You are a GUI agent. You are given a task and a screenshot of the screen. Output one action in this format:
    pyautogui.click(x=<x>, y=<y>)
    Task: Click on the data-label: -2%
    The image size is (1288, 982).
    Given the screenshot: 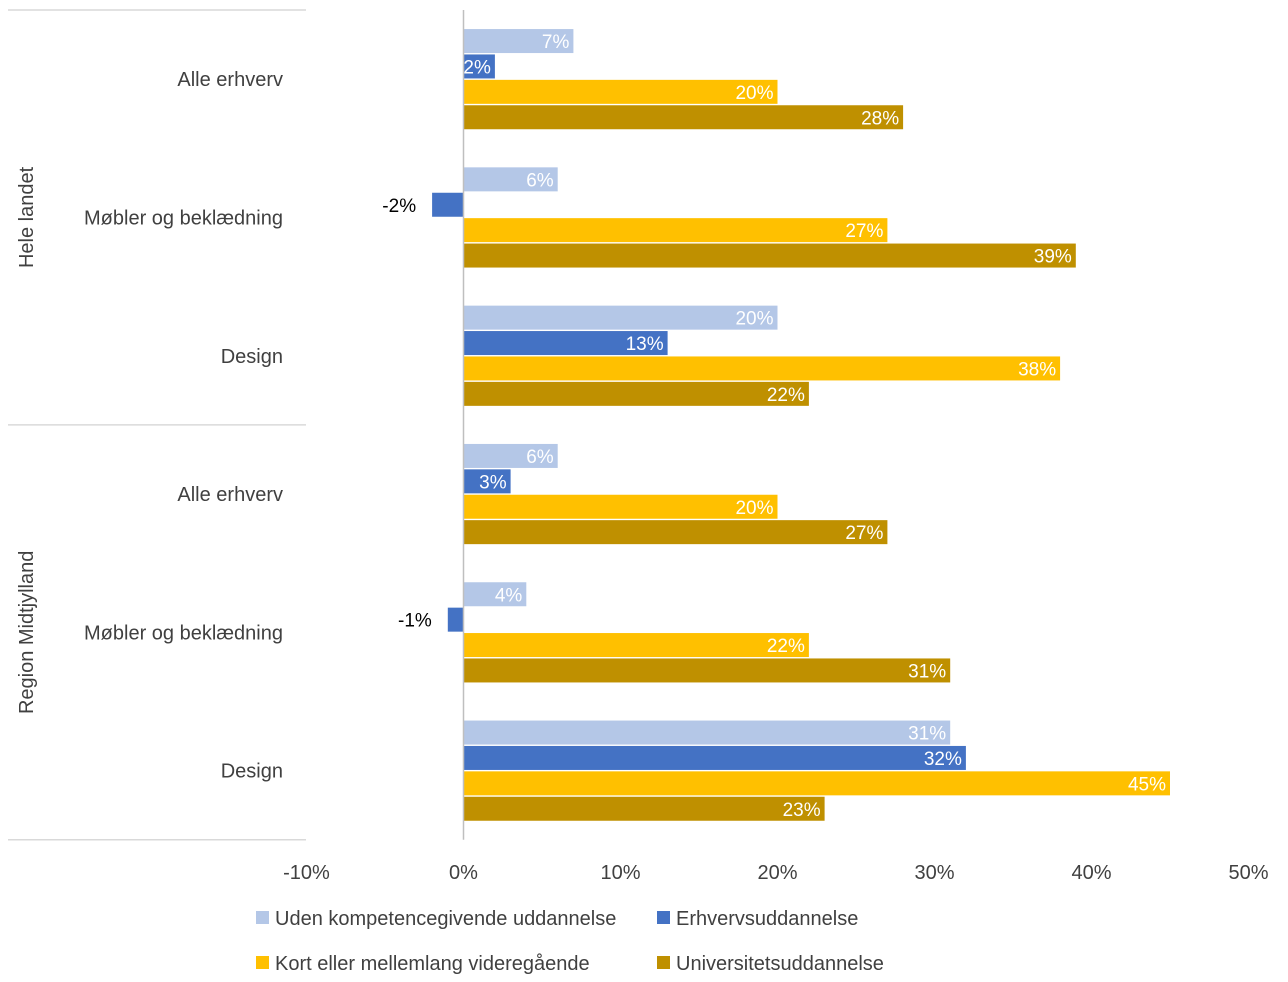 What is the action you would take?
    pyautogui.click(x=399, y=206)
    